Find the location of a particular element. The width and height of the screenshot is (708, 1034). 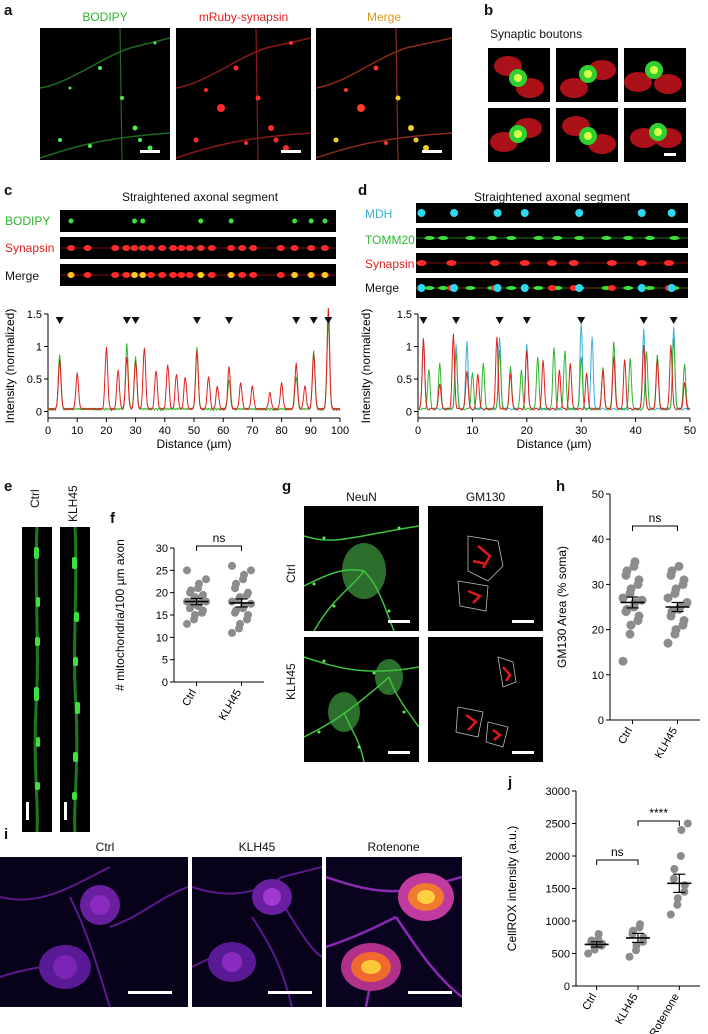

panel-a-letter: a is located at coordinates (8, 10).